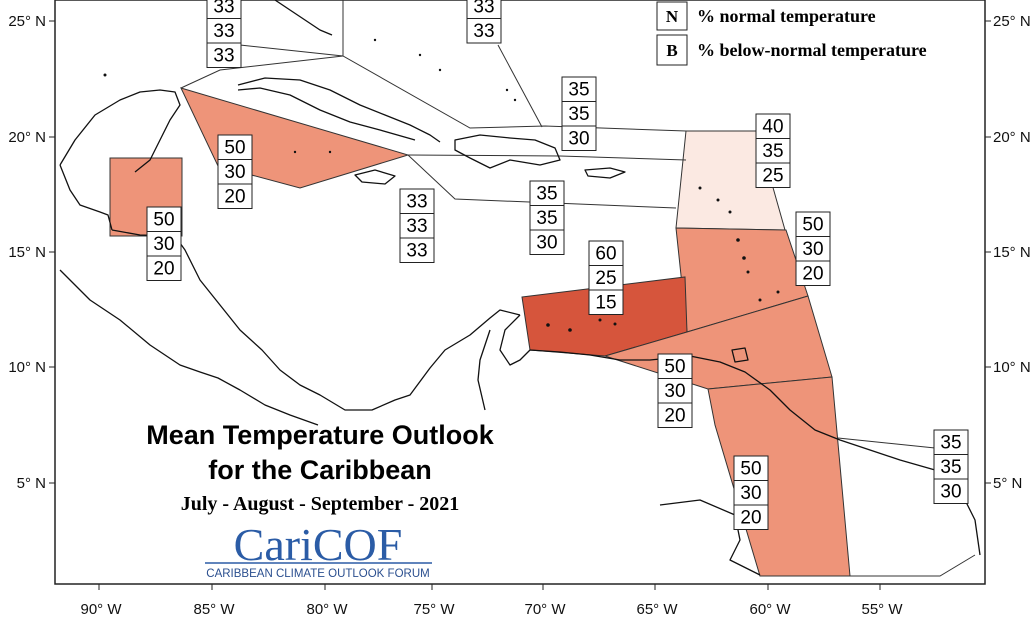 The width and height of the screenshot is (1036, 630). Describe the element at coordinates (547, 217) in the screenshot. I see `prob-box-hispaniola-south: 35 35 30` at that location.